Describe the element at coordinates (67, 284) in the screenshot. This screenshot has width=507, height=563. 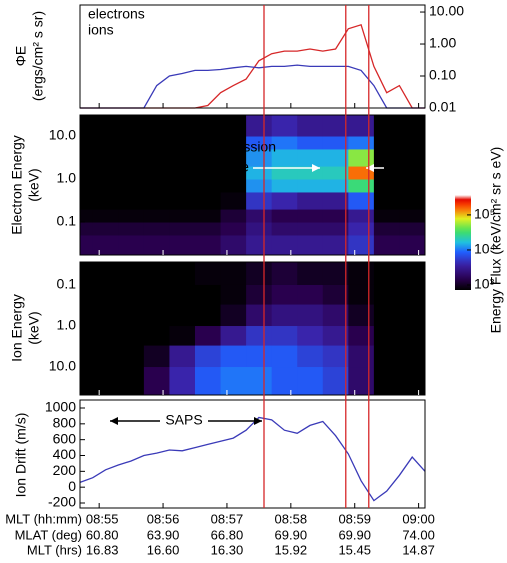
I see `y-tick-label: 0.1` at that location.